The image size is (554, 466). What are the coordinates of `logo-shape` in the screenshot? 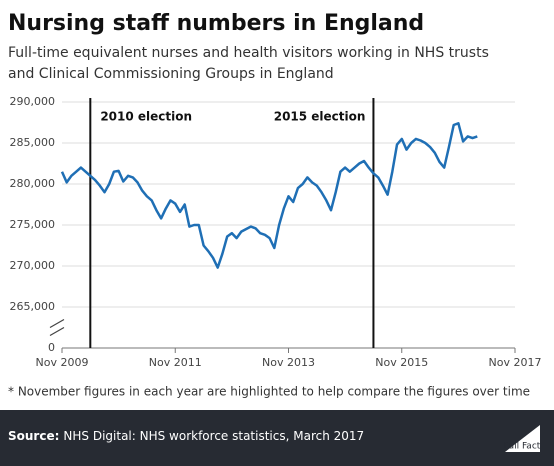 It's located at (522, 438).